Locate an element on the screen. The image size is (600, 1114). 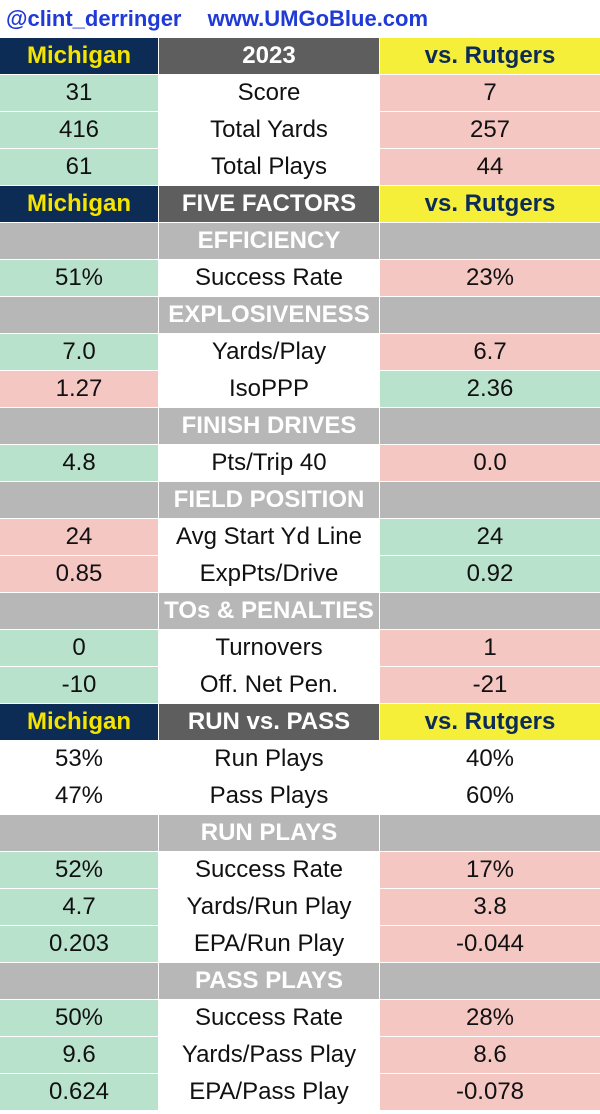
table-row: 0.85 ExpPts/Drive 0.92 is located at coordinates (300, 573).